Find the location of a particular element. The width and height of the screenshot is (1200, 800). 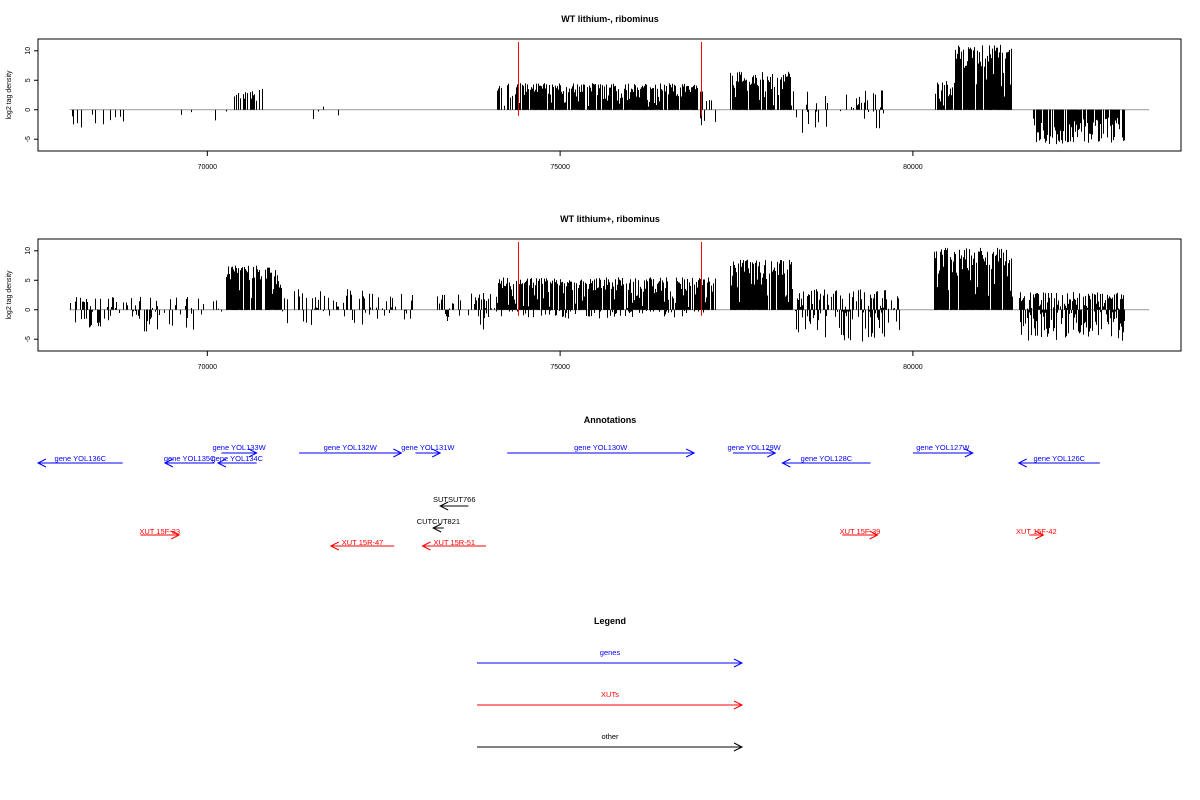

annotation-label: gene YOL127W is located at coordinates (943, 447).